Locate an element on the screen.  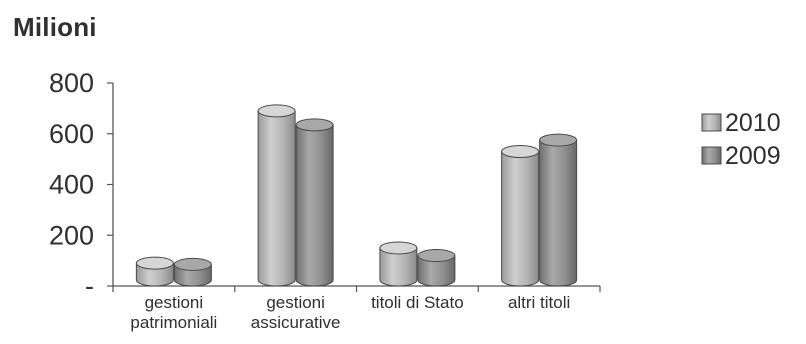
x-category-label: patrimoniali is located at coordinates (173, 322).